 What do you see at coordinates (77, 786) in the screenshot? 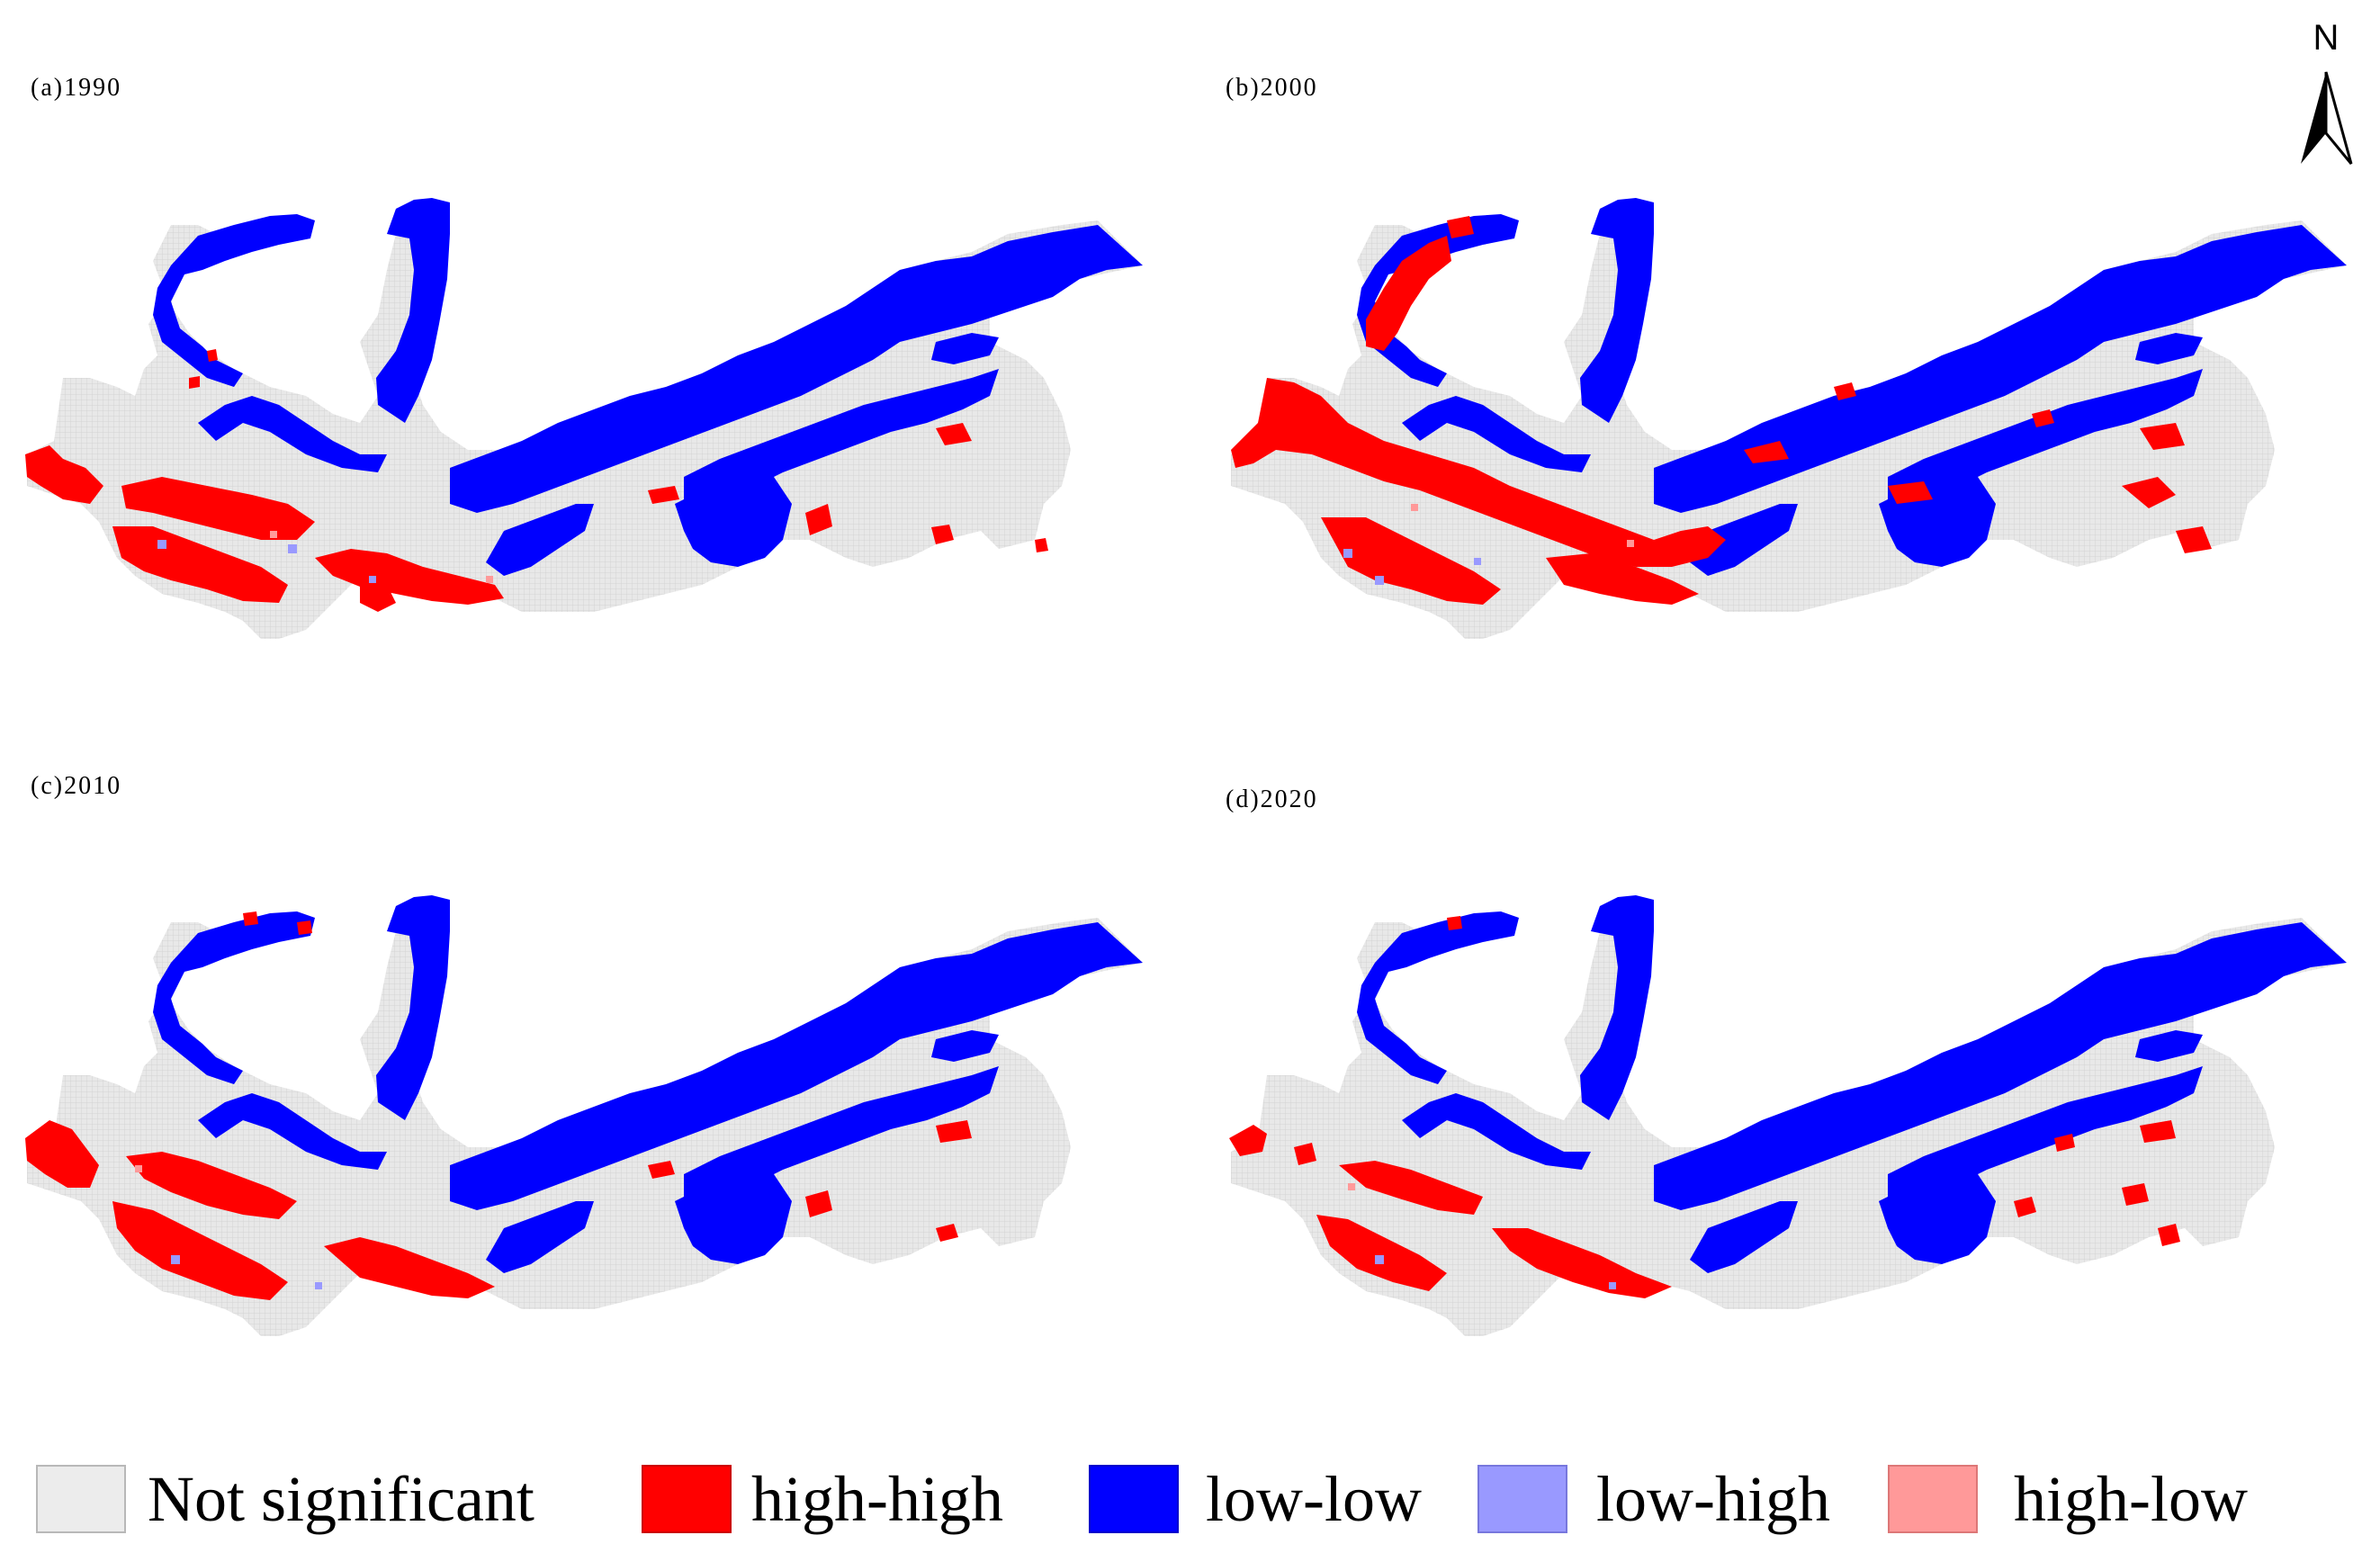
I see `panel-label-c: (c)2010` at bounding box center [77, 786].